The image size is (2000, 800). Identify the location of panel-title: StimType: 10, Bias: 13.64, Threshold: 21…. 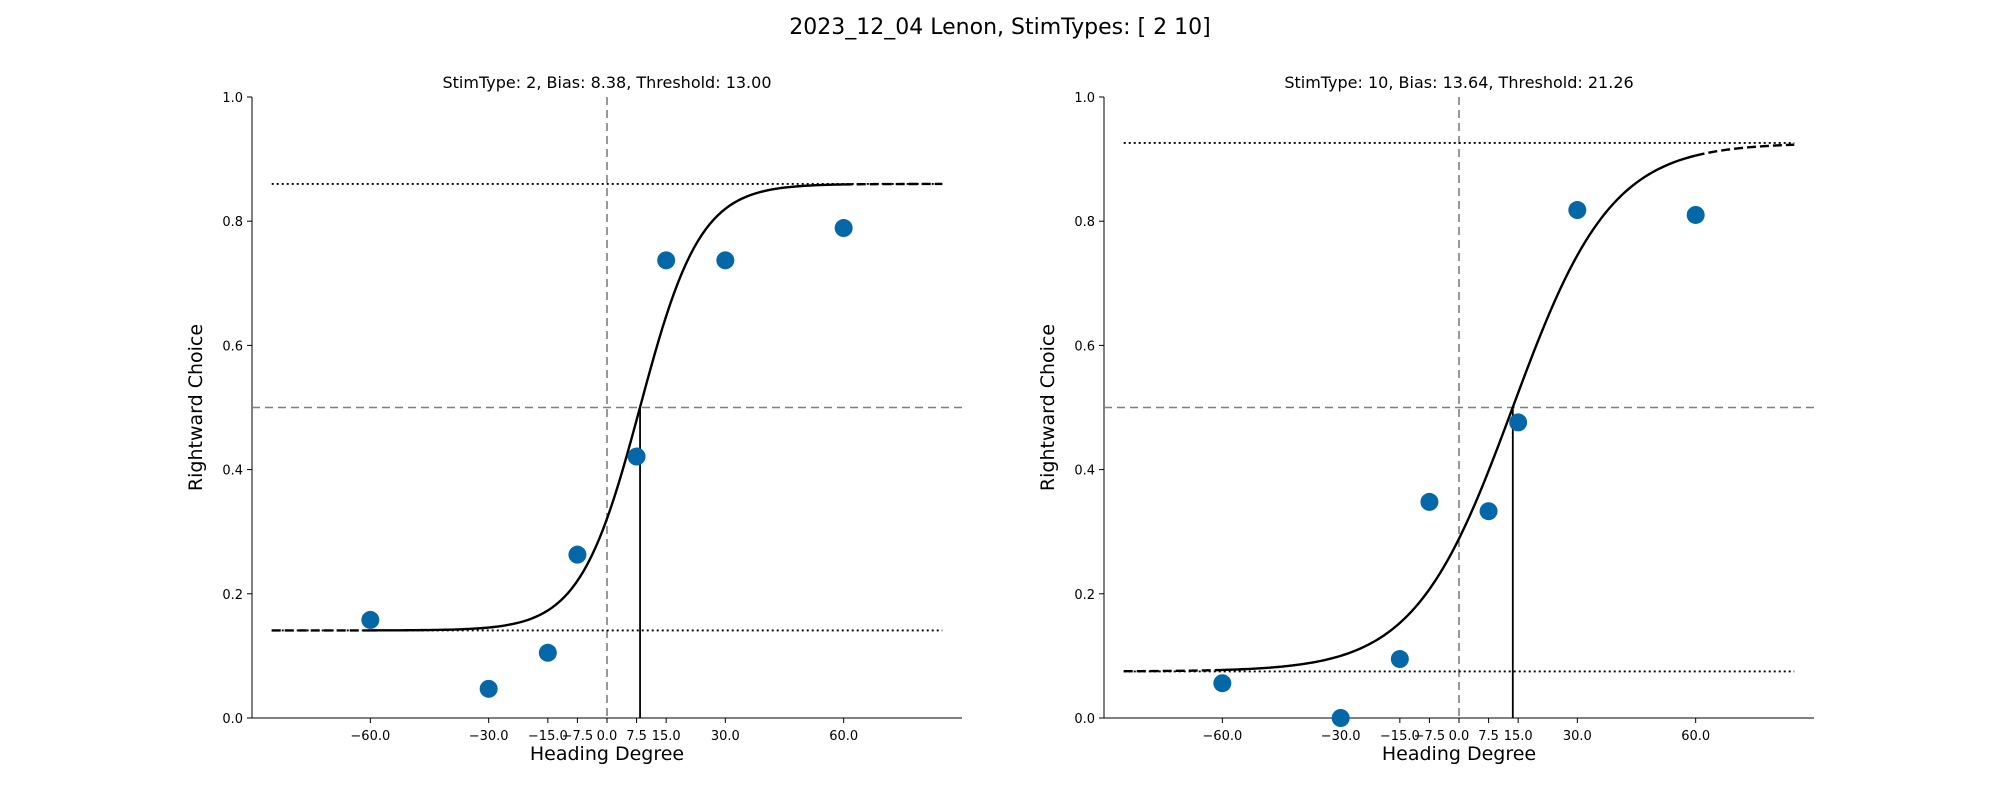
(1458, 82).